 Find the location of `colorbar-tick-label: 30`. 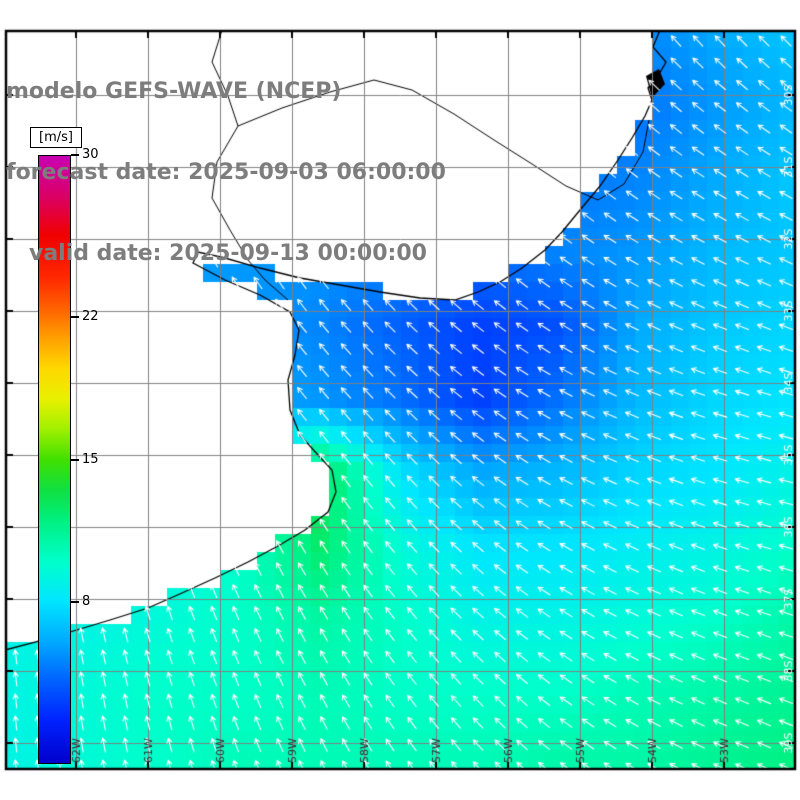

colorbar-tick-label: 30 is located at coordinates (90, 154).